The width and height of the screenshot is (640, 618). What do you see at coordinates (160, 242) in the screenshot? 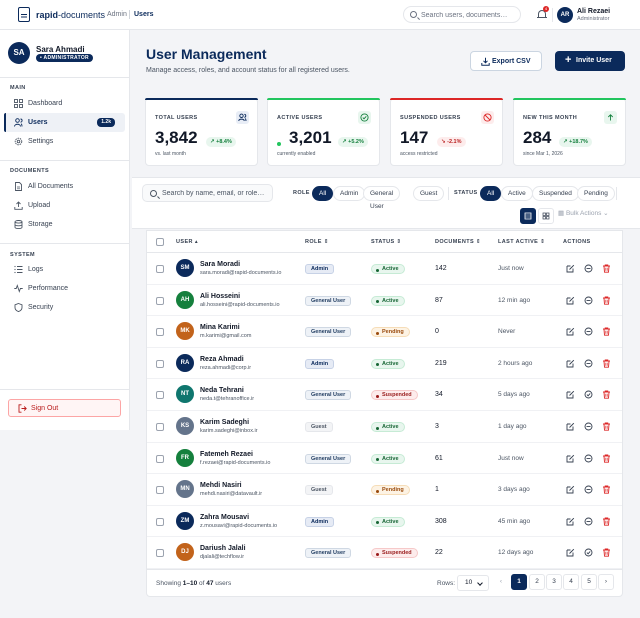
I see `select-all-checkbox` at bounding box center [160, 242].